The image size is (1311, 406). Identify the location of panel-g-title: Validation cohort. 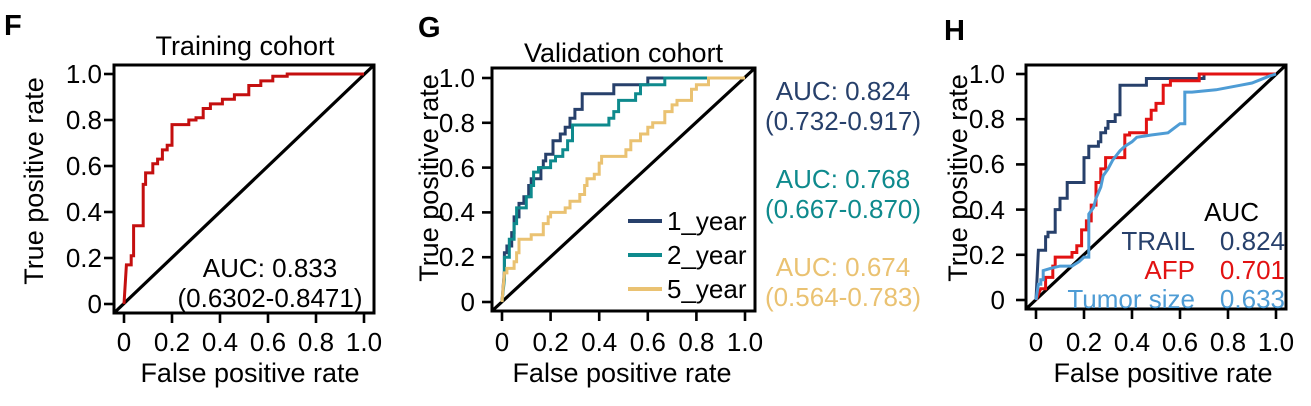
(623, 53).